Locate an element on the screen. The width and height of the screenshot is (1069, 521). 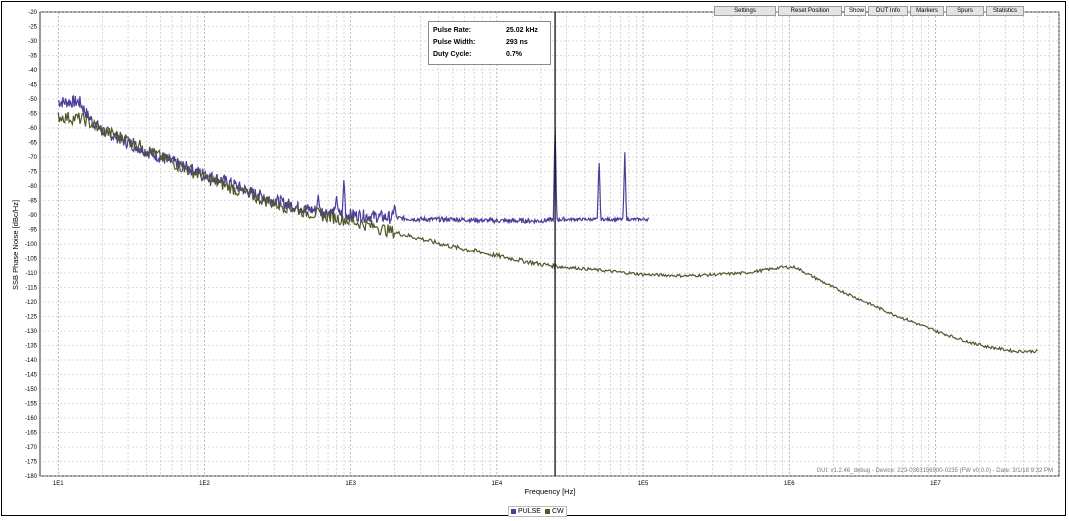
cw-swatch is located at coordinates (547, 511).